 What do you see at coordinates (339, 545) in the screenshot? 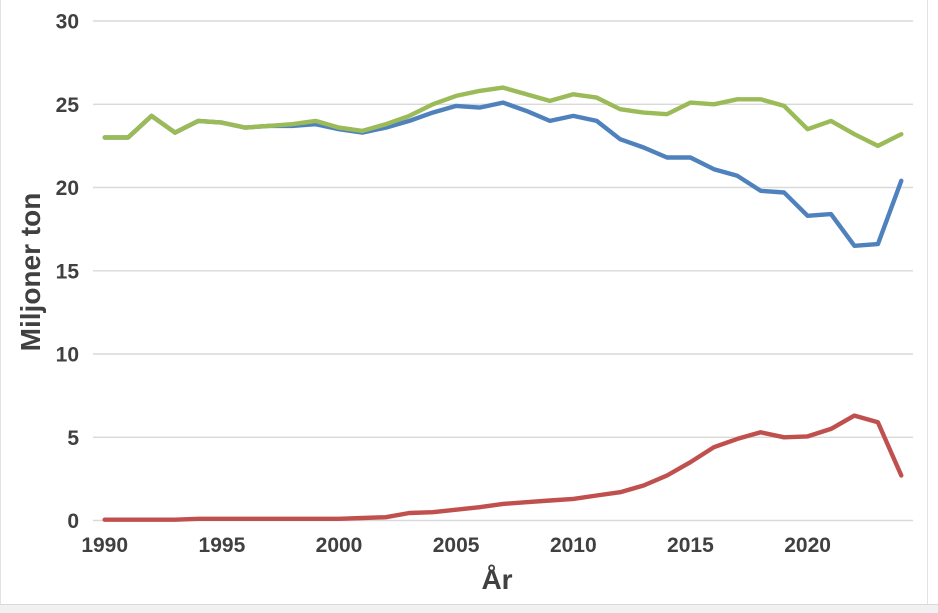
I see `x-axis-tick-label: 2000` at bounding box center [339, 545].